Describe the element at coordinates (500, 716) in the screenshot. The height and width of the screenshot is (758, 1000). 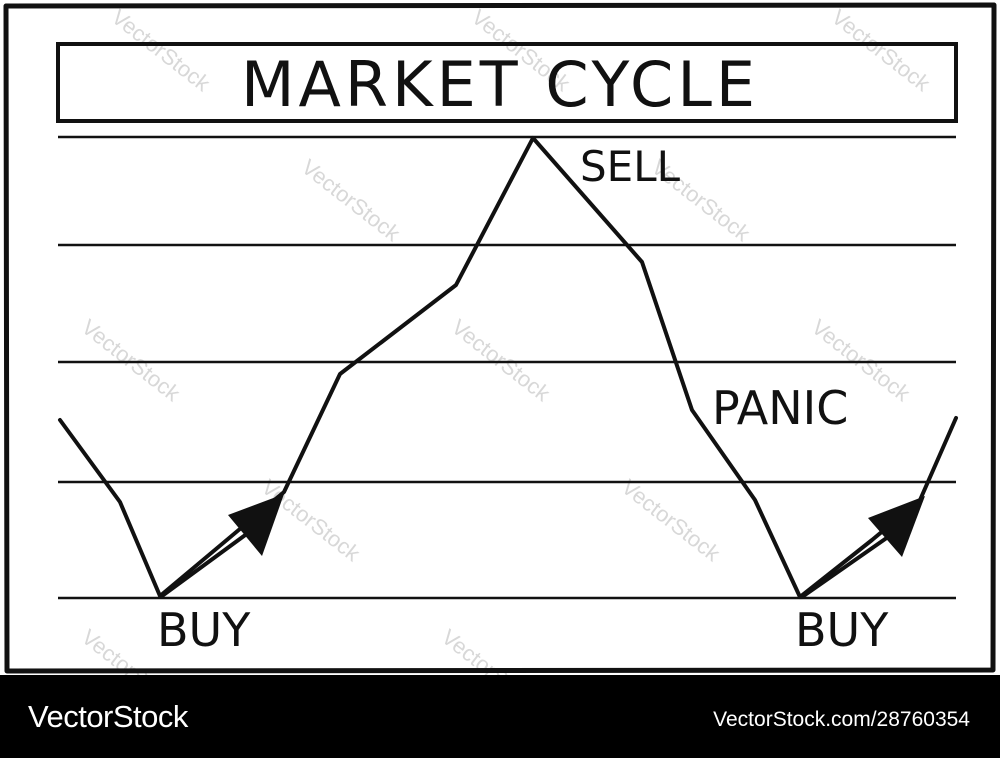
I see `footer-bar: VectorStock VectorStock.com/28760354` at that location.